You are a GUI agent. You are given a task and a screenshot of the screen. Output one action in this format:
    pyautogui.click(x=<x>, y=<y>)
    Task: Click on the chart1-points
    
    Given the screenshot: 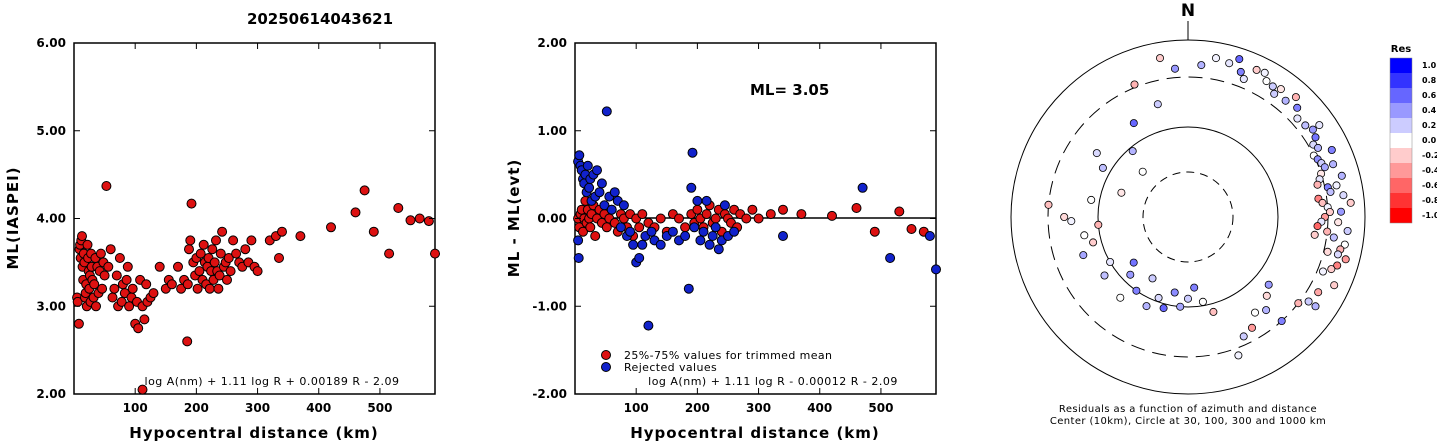 What is the action you would take?
    pyautogui.click(x=256, y=288)
    